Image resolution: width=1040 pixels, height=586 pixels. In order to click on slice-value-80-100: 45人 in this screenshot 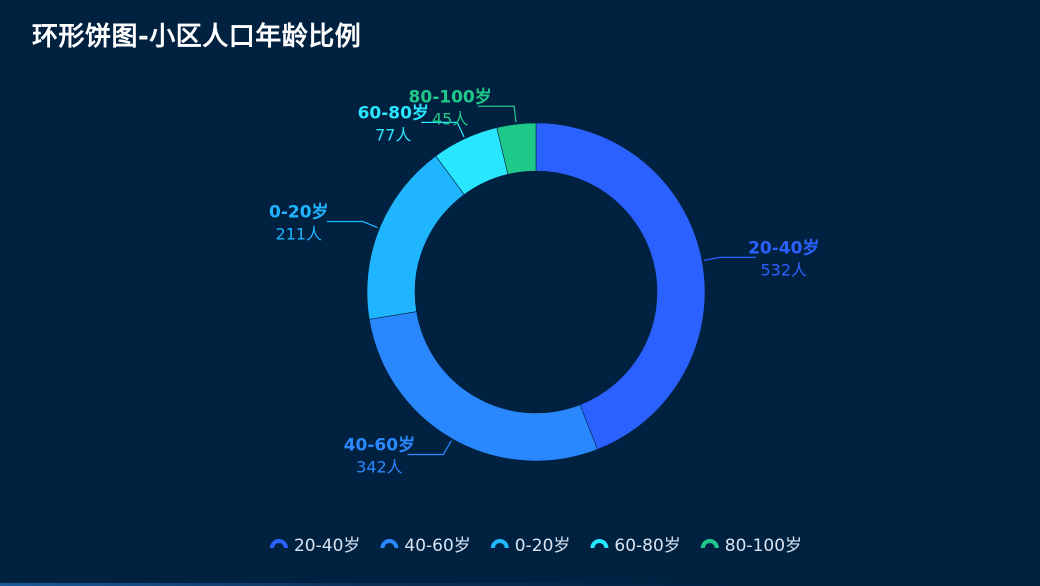, I will do `click(450, 118)`.